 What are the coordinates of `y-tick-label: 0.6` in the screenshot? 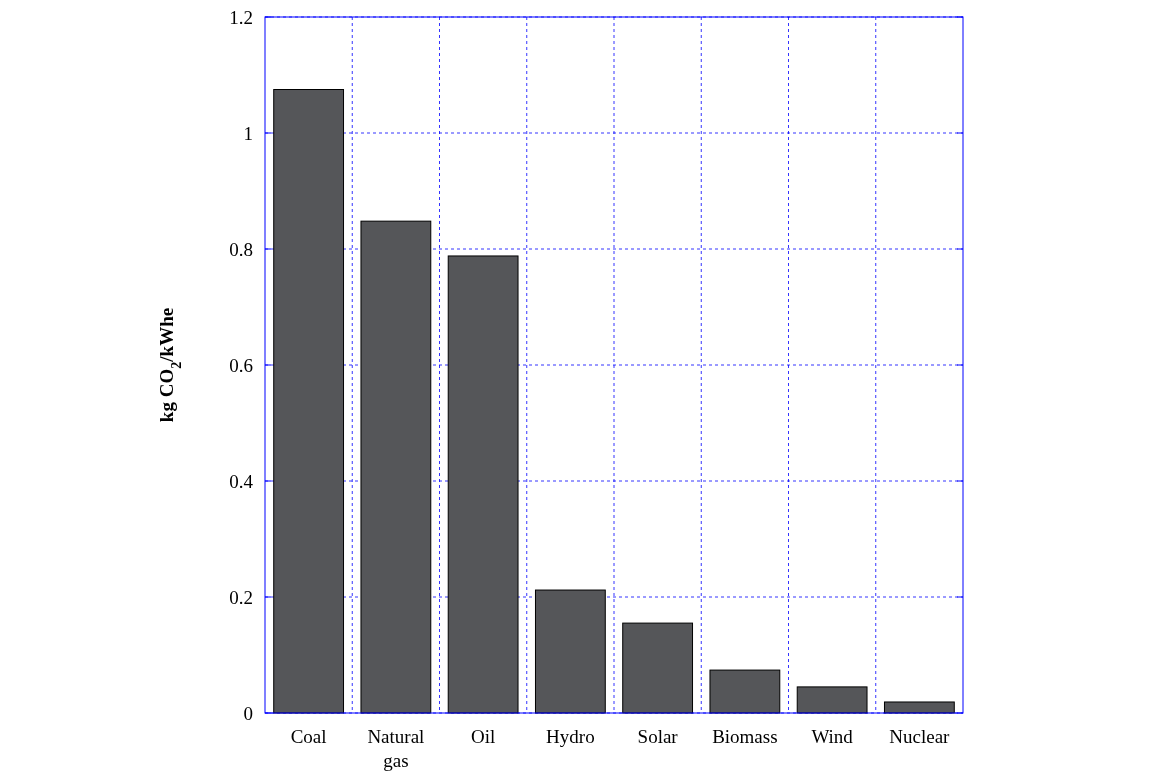 It's located at (241, 365).